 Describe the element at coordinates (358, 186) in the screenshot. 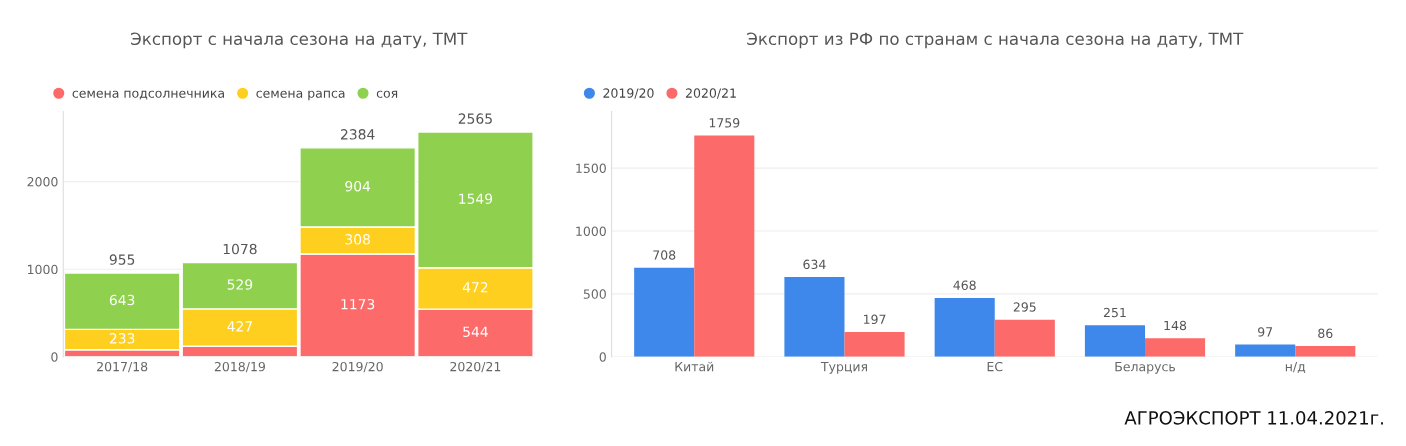

I see `data-label: 904` at that location.